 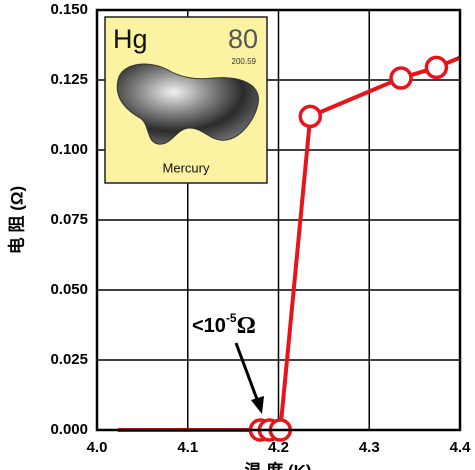 I want to click on annotation-base: <10, so click(x=209, y=326).